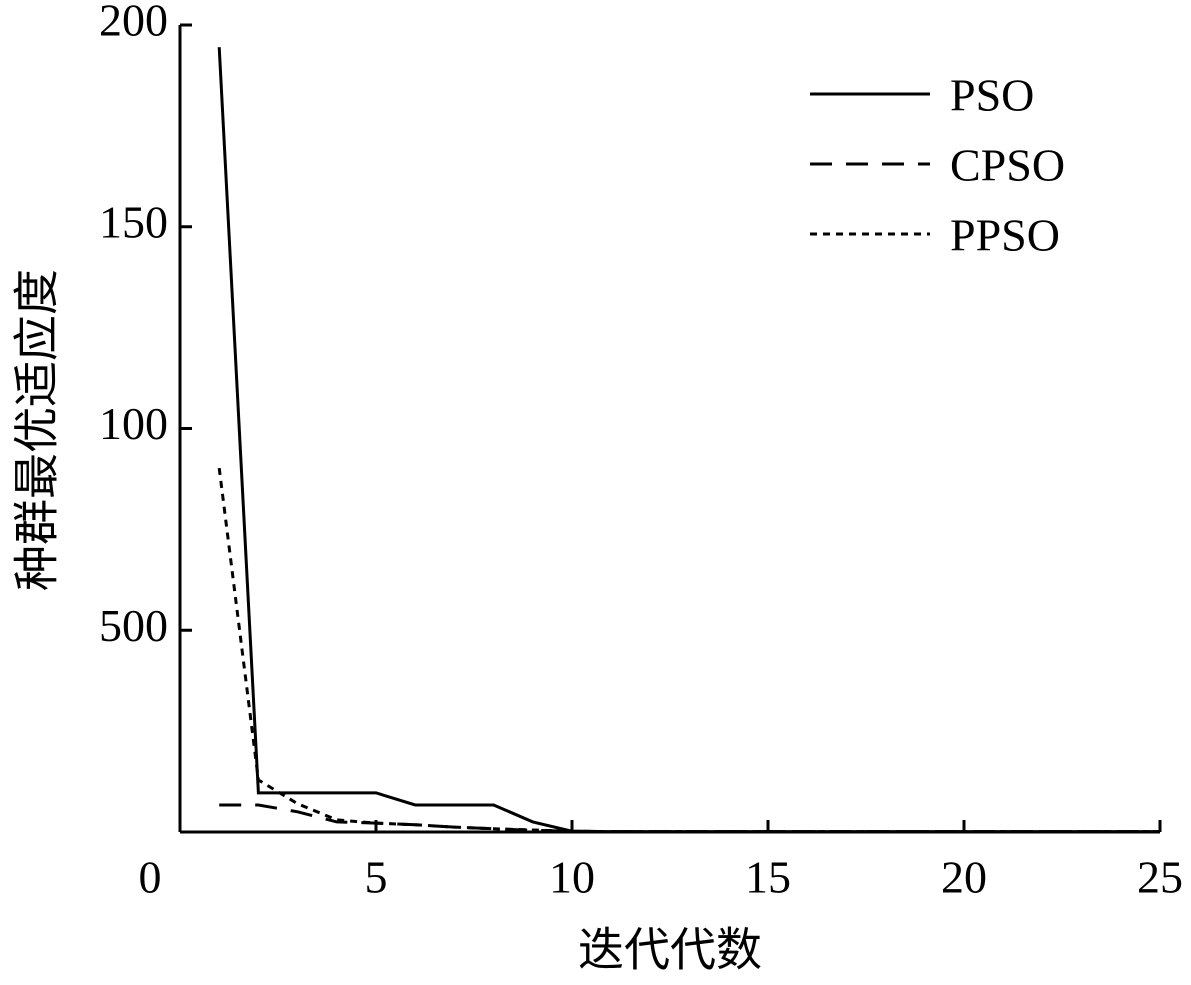 This screenshot has width=1191, height=985. I want to click on y-axis-label: 种群最优适应度, so click(37, 430).